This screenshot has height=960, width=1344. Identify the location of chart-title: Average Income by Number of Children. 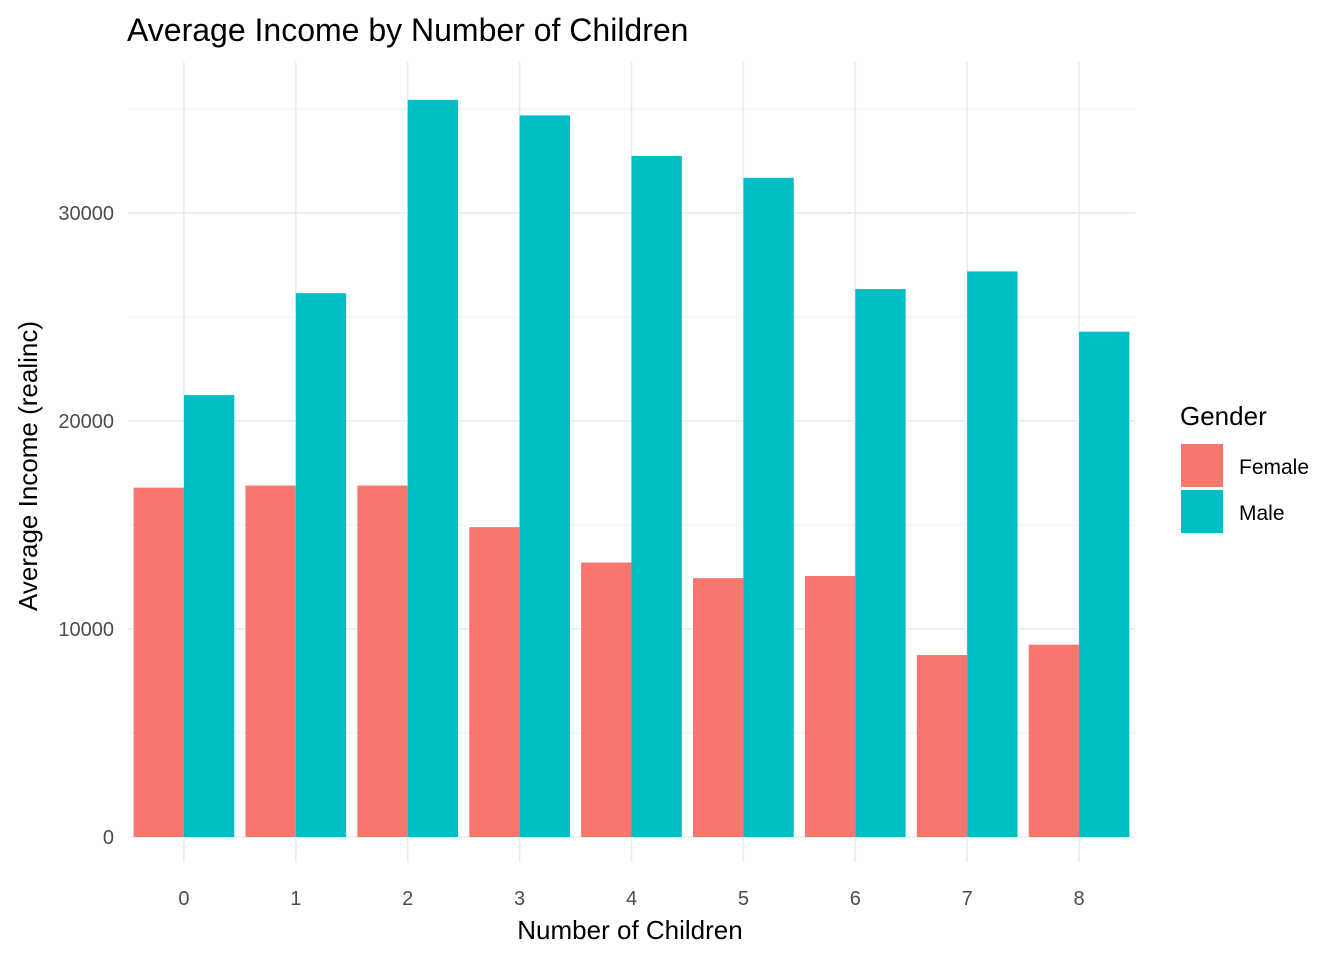
(407, 30).